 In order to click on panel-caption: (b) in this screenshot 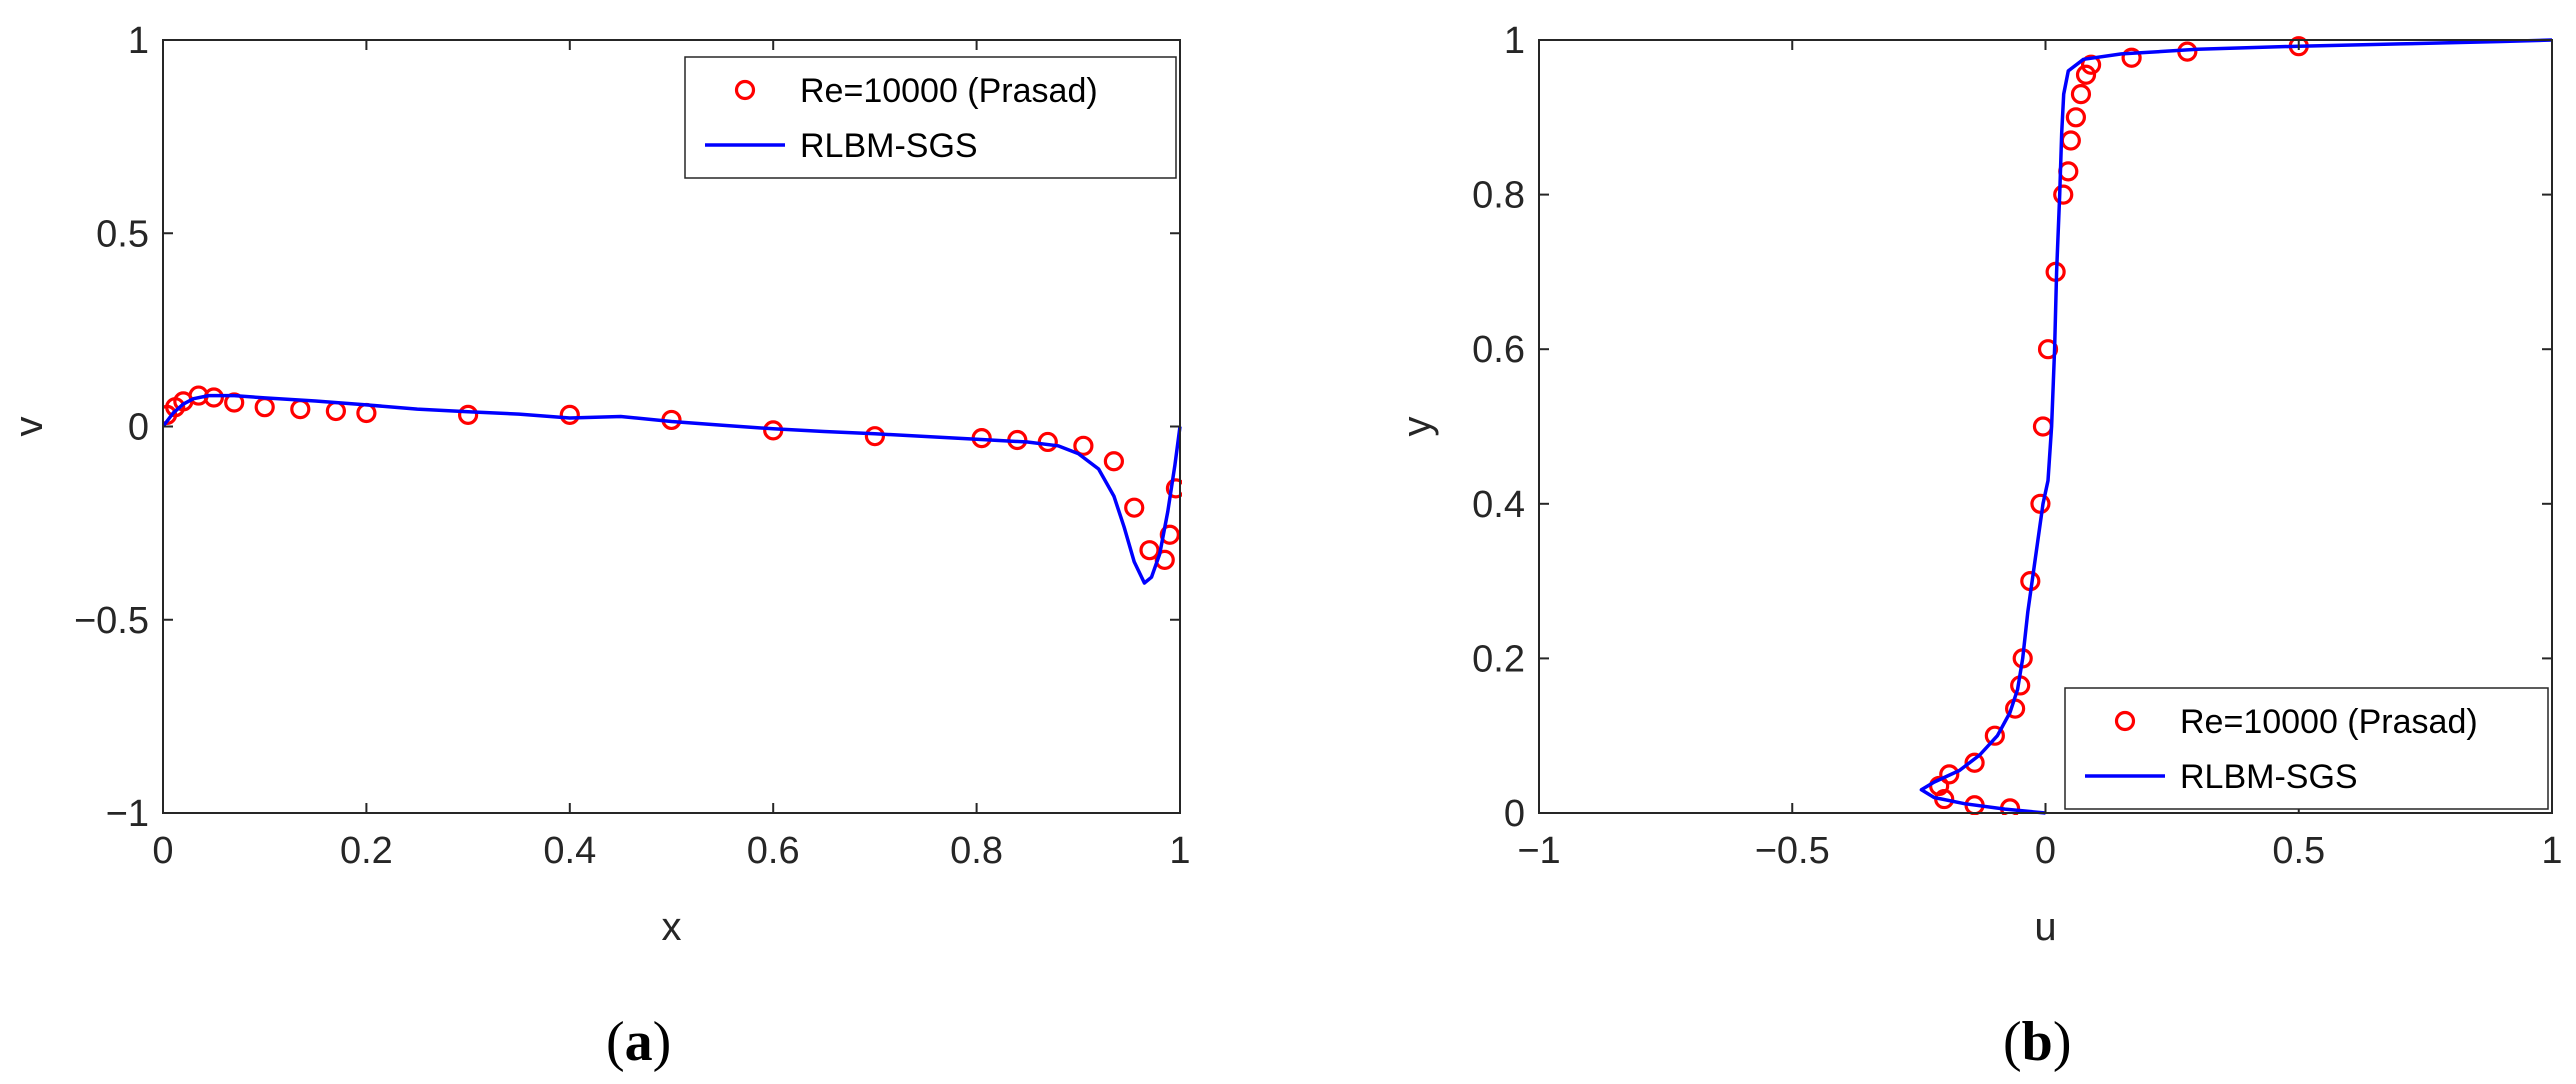, I will do `click(2037, 1042)`.